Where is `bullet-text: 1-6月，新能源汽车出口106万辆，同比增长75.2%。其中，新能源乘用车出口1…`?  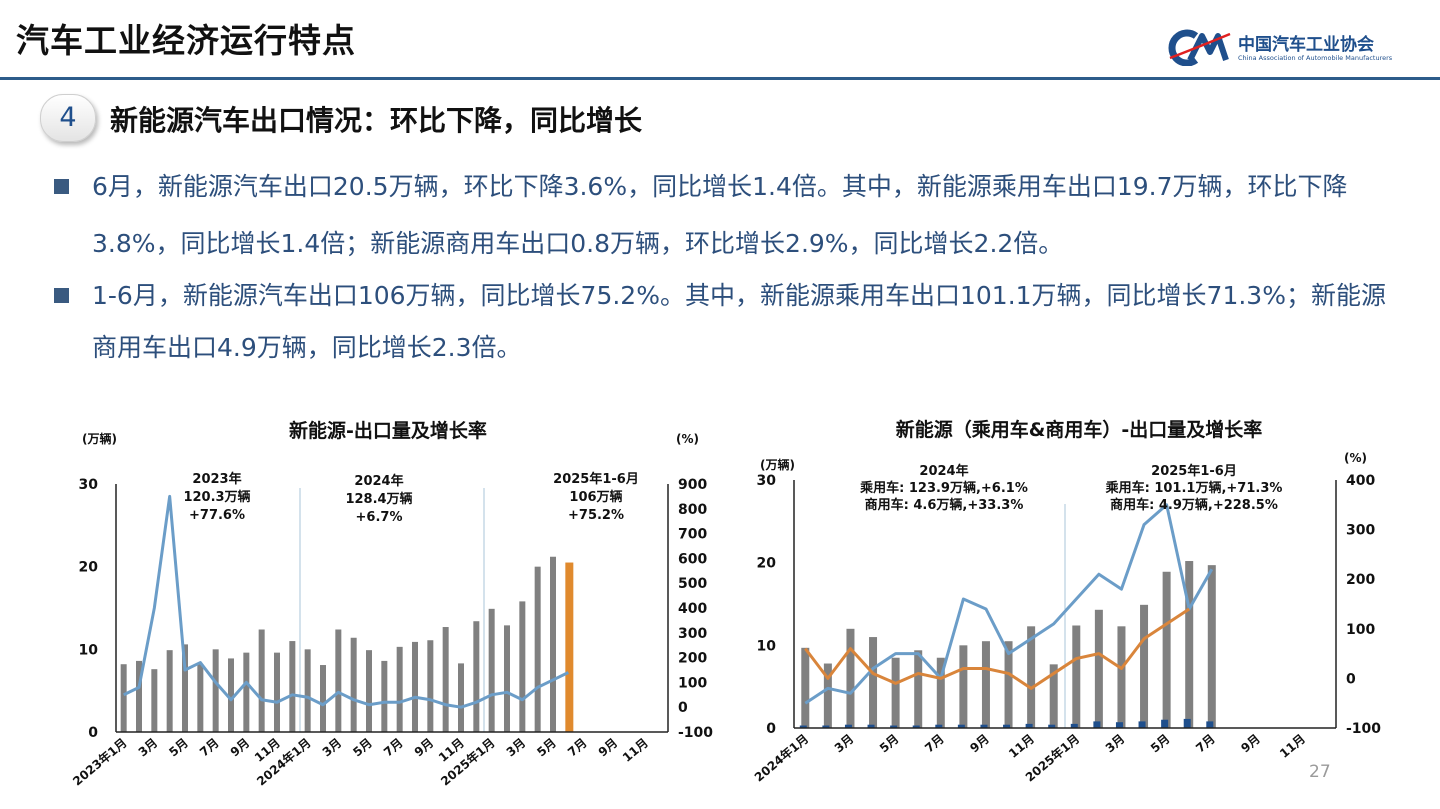
bullet-text: 1-6月，新能源汽车出口106万辆，同比增长75.2%。其中，新能源乘用车出口1… is located at coordinates (739, 321).